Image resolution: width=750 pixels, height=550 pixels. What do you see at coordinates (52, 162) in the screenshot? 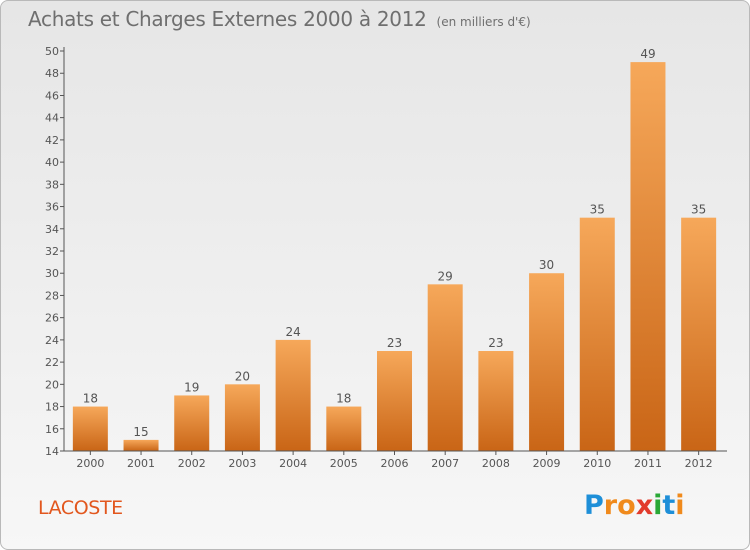
I see `y-tick-label: 40` at bounding box center [52, 162].